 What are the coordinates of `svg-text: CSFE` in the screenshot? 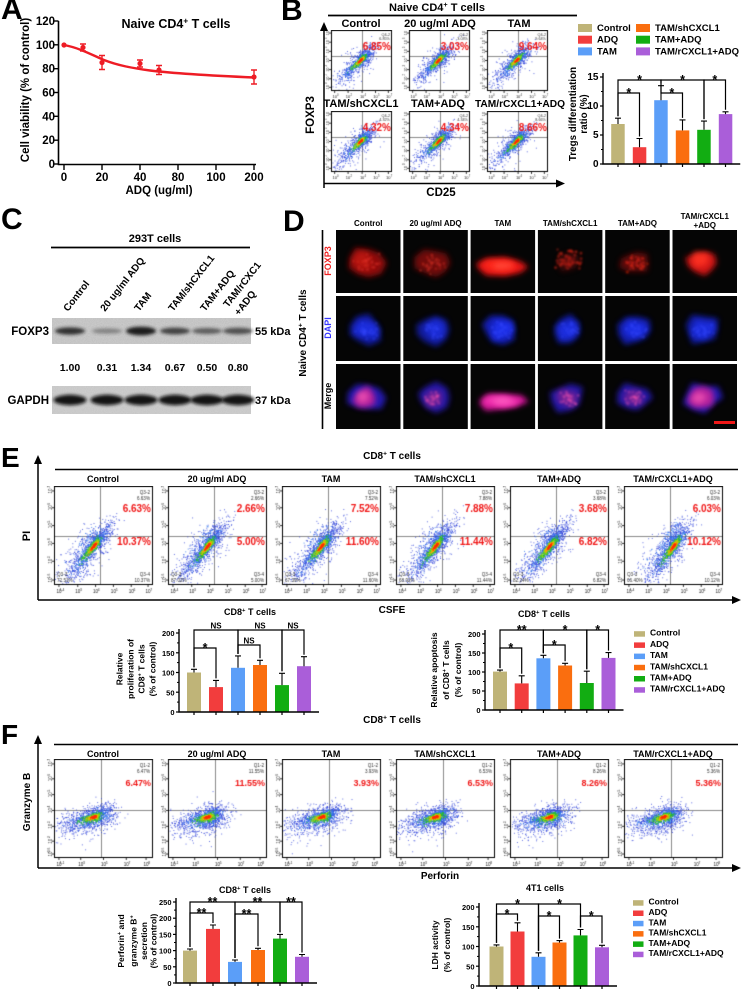 It's located at (392, 610).